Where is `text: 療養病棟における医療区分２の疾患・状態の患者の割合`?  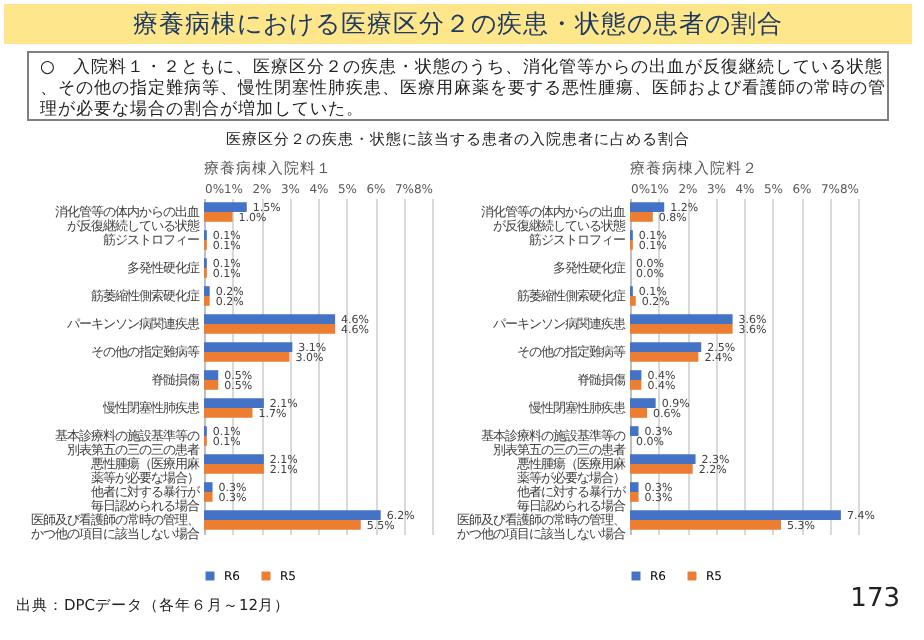
text: 療養病棟における医療区分２の疾患・状態の患者の割合 is located at coordinates (458, 23).